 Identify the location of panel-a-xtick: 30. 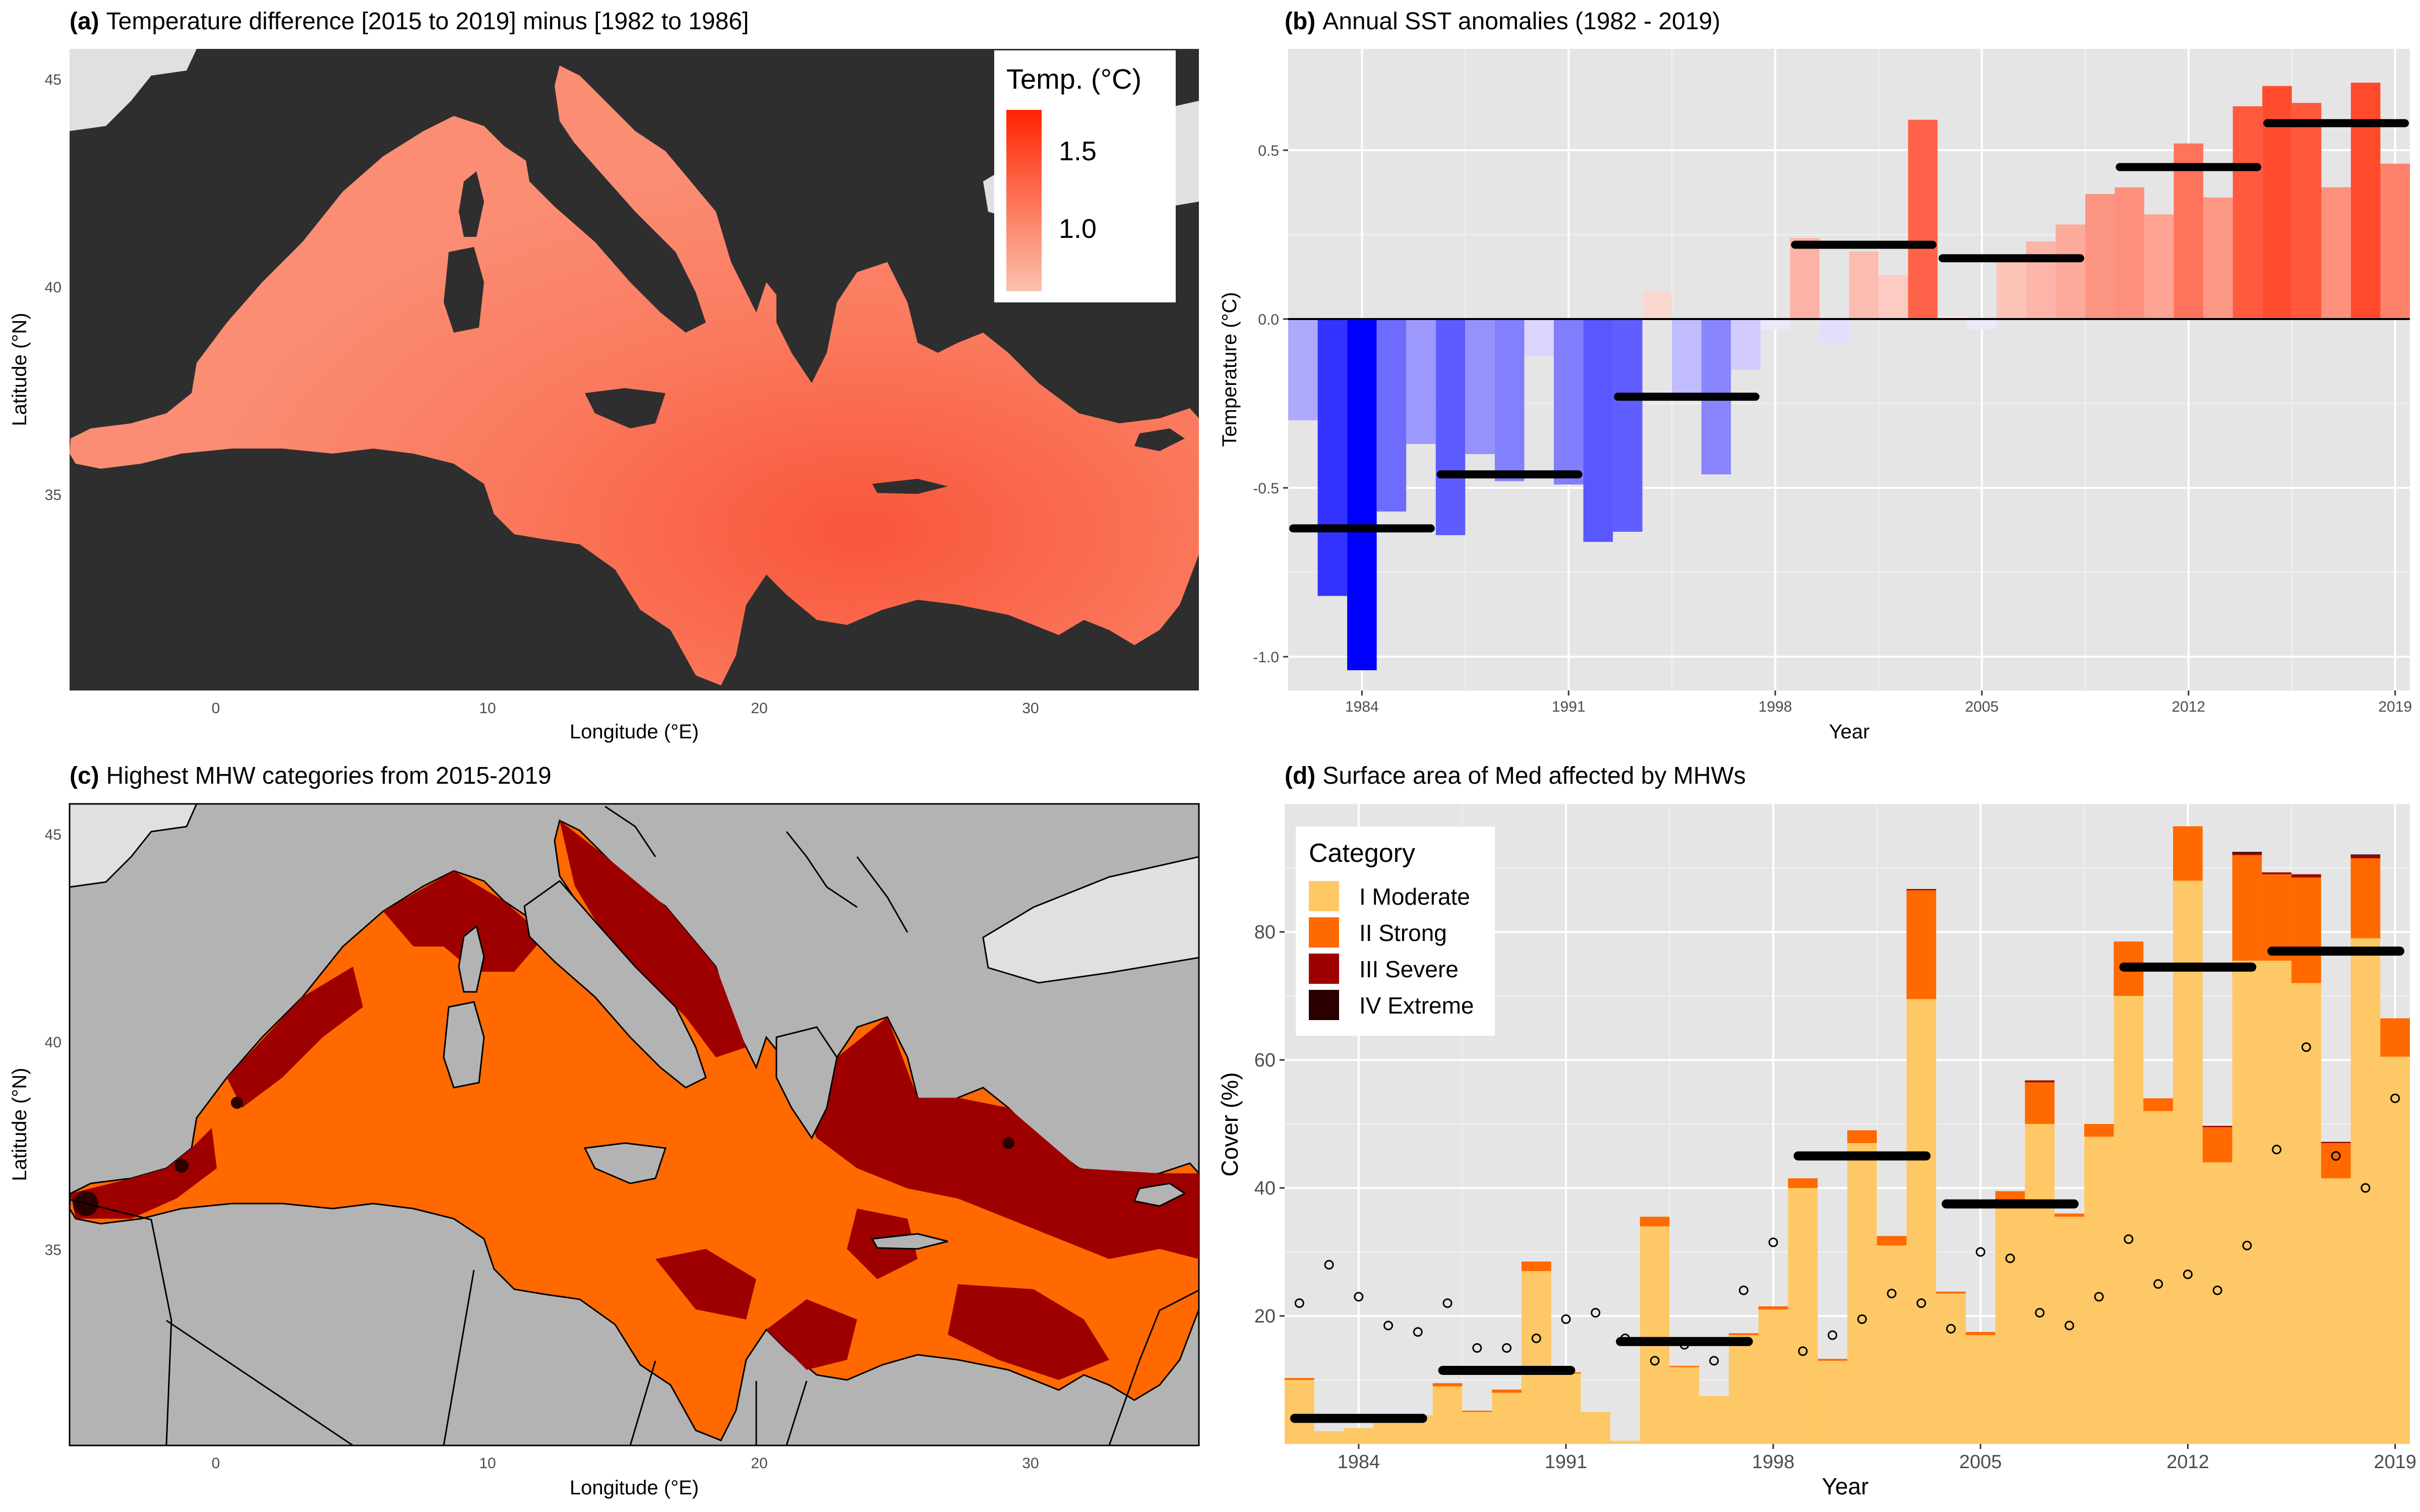
(1030, 708).